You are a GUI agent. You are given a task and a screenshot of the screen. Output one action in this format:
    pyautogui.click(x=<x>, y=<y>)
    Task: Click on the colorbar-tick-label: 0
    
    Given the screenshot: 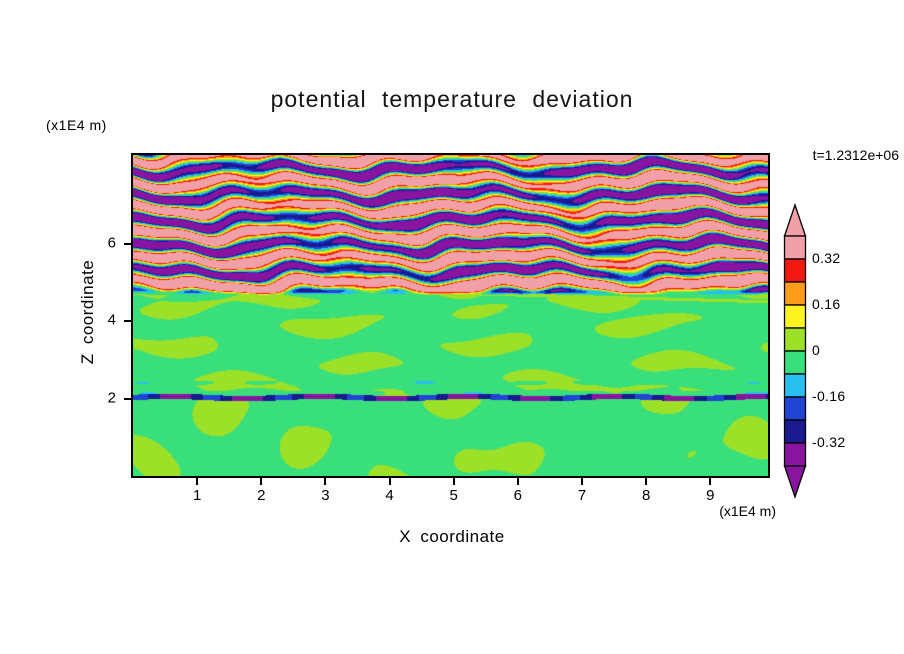 What is the action you would take?
    pyautogui.click(x=816, y=350)
    